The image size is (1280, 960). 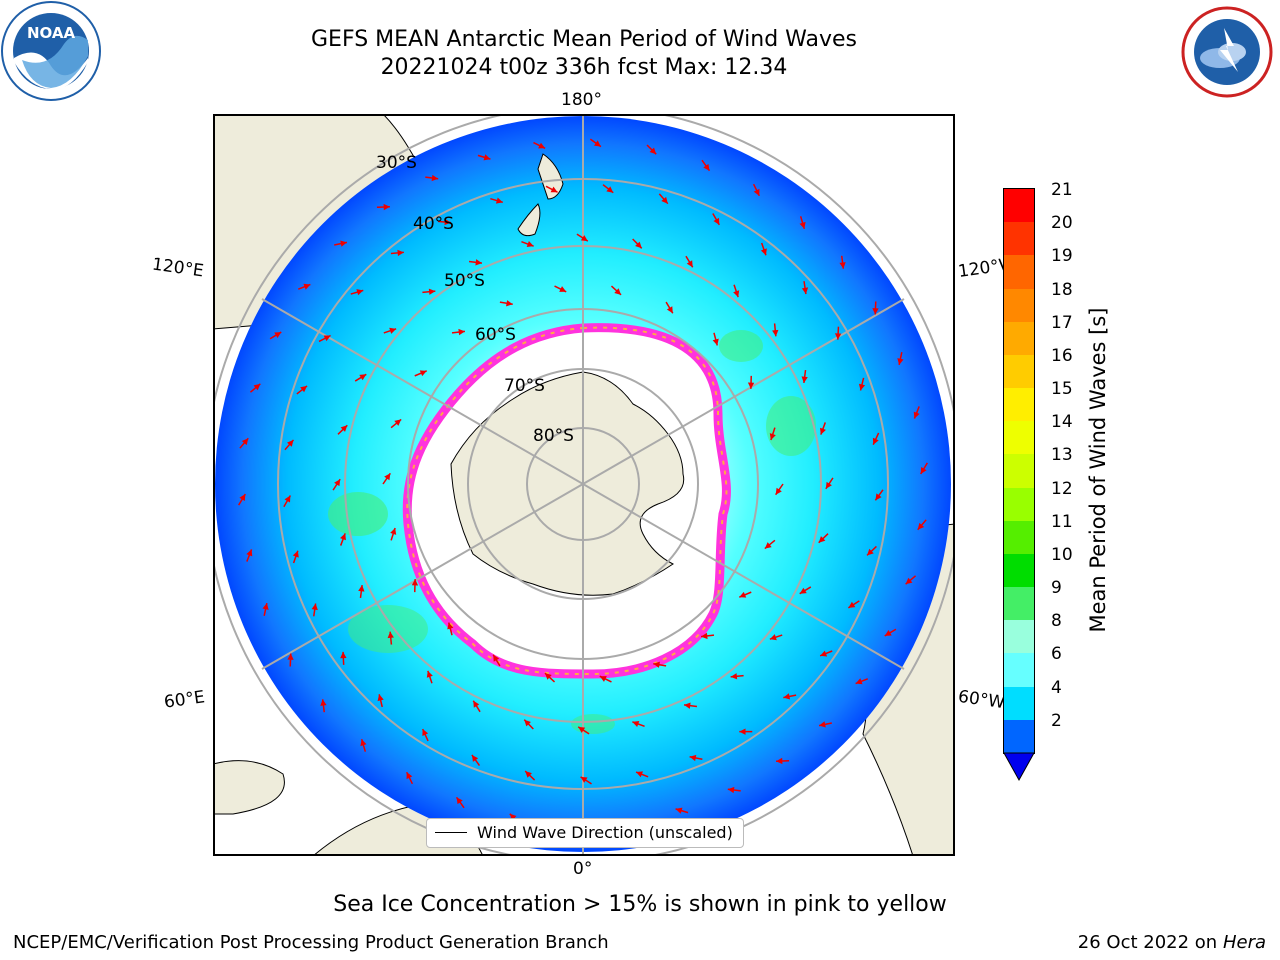 What do you see at coordinates (396, 163) in the screenshot?
I see `lat-label-30s: 30°S` at bounding box center [396, 163].